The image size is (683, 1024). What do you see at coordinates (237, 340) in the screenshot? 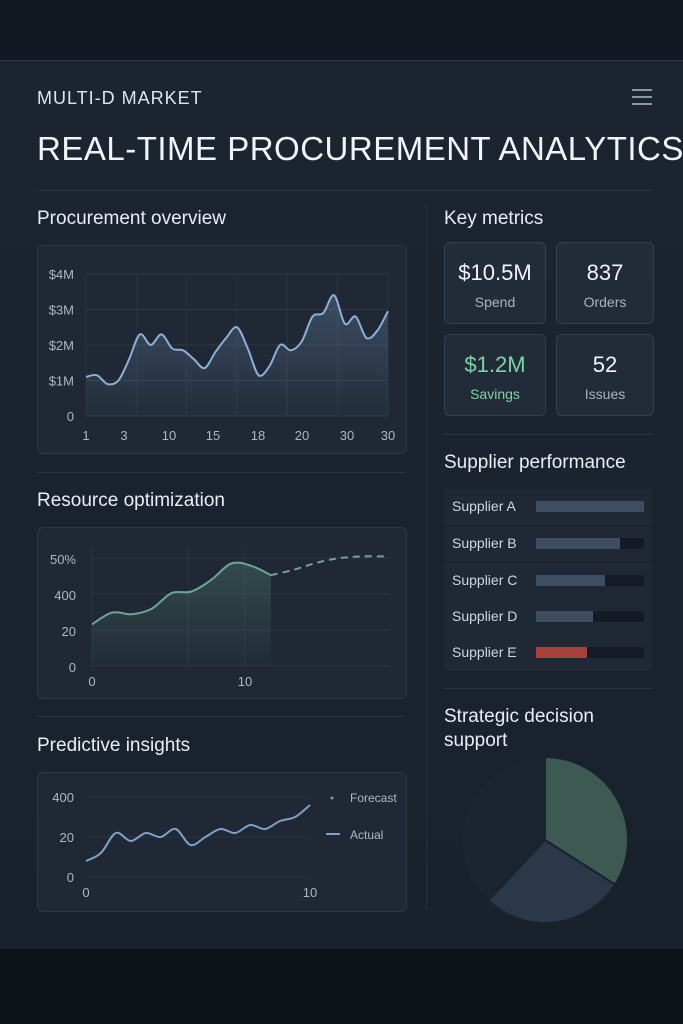
I see `procurement-line` at bounding box center [237, 340].